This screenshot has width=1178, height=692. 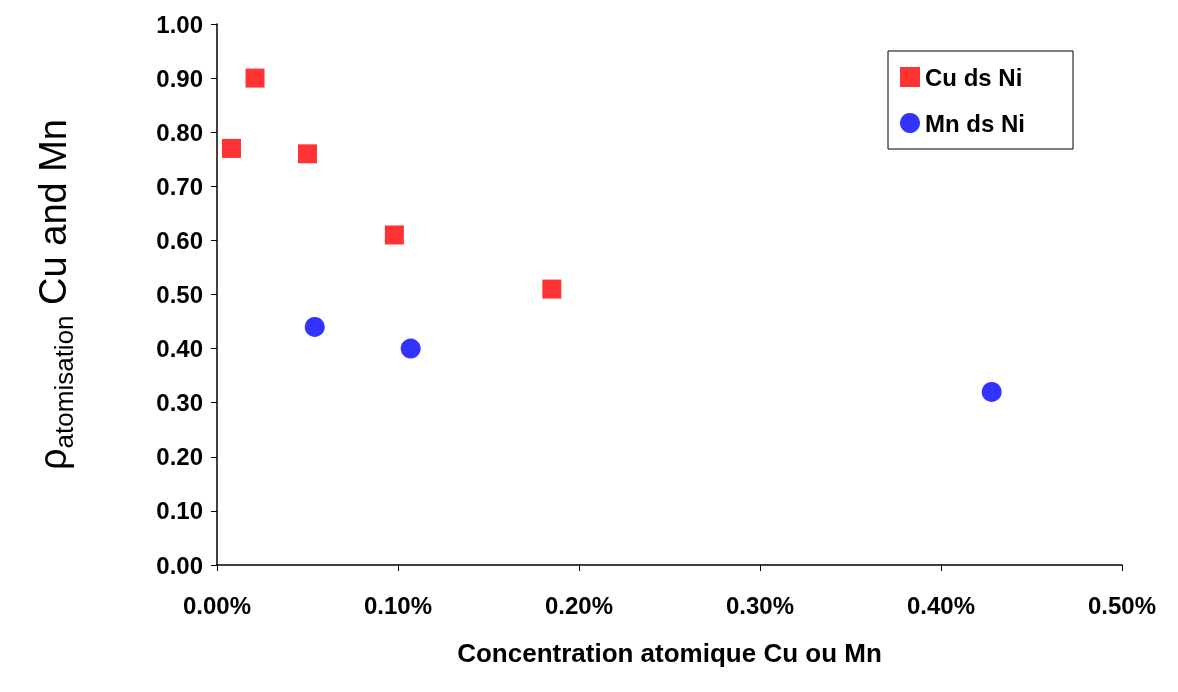 What do you see at coordinates (1122, 605) in the screenshot?
I see `x-tick-label: 0.50%` at bounding box center [1122, 605].